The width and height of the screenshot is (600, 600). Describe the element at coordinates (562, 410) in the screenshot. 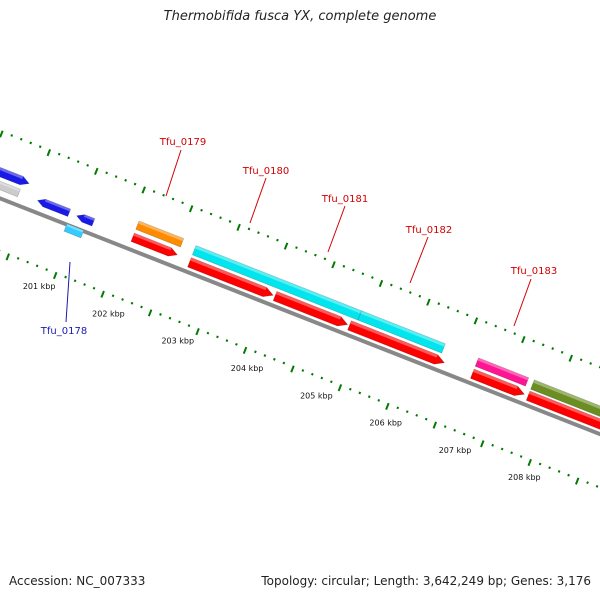

I see `cds-block-right` at that location.